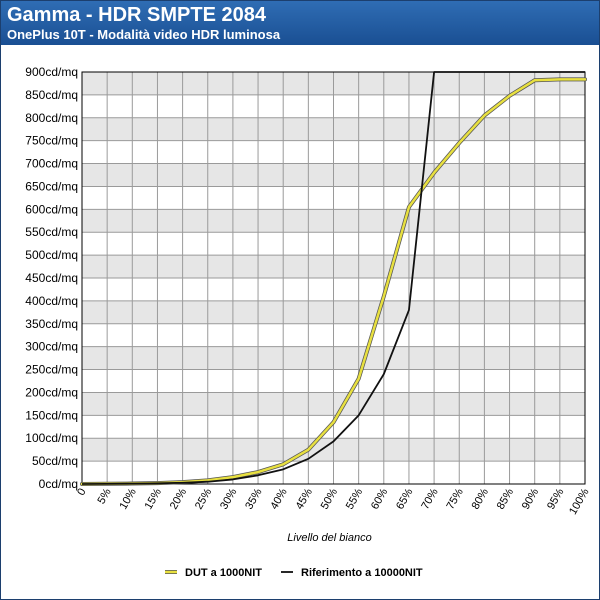  I want to click on y-tick-label: 350cd/mq, so click(51, 324).